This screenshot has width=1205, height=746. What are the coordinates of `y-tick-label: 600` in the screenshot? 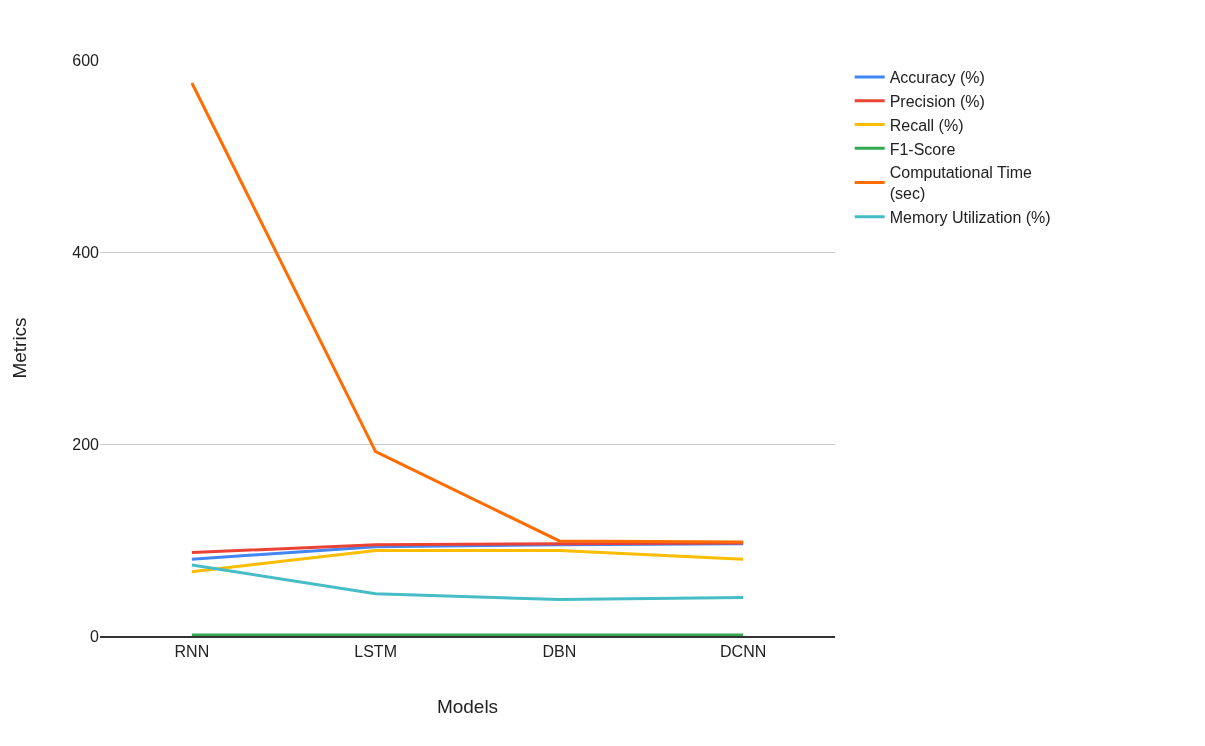 It's located at (86, 60).